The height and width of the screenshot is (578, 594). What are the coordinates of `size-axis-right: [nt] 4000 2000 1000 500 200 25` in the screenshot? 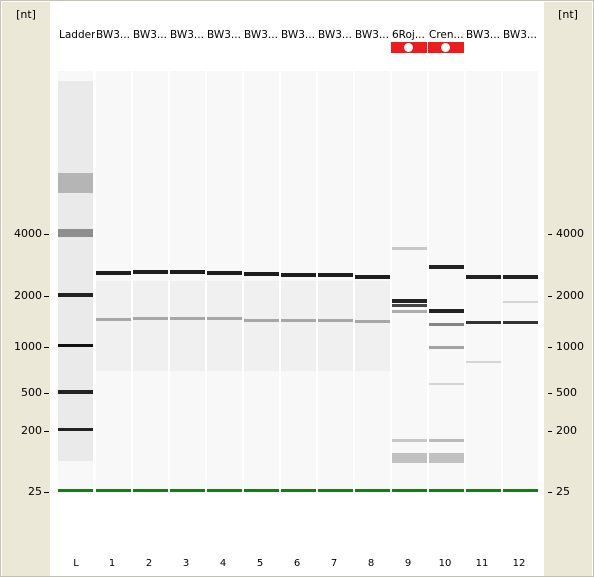 It's located at (568, 289).